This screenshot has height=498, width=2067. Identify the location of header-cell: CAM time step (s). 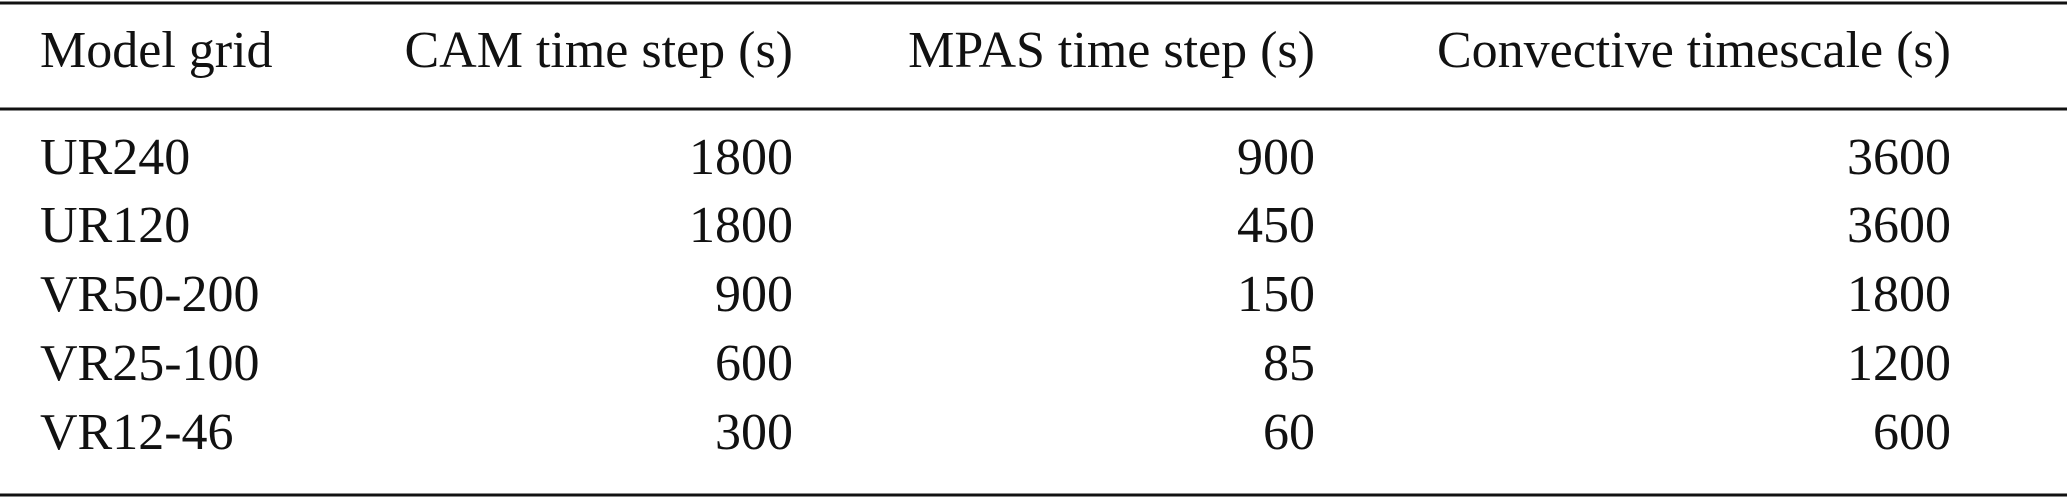
(598, 50).